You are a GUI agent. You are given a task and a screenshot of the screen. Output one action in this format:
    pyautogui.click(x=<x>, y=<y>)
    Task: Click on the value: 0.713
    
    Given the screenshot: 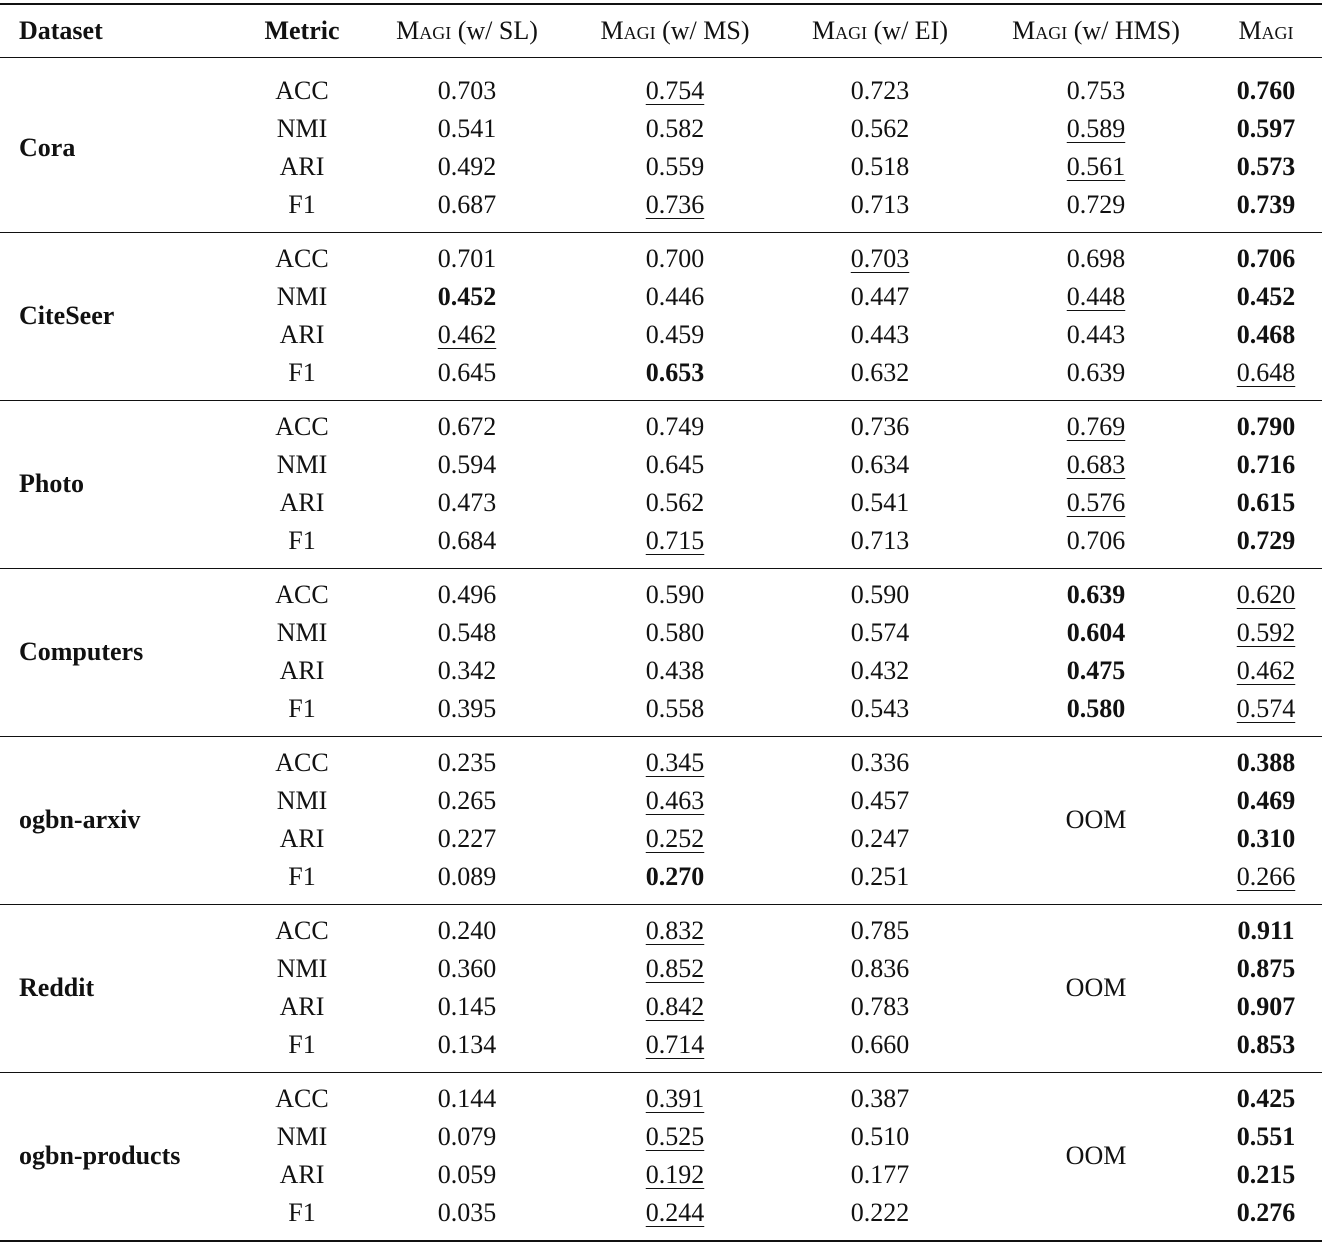 What is the action you would take?
    pyautogui.click(x=880, y=204)
    